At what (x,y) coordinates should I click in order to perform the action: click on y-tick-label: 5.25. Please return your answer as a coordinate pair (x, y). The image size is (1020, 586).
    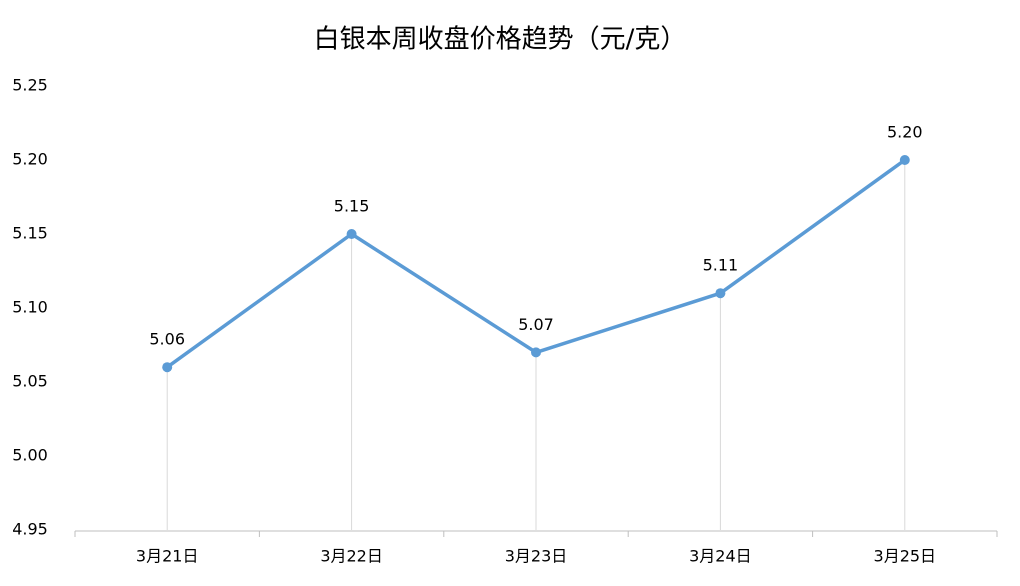
    Looking at the image, I should click on (30, 85).